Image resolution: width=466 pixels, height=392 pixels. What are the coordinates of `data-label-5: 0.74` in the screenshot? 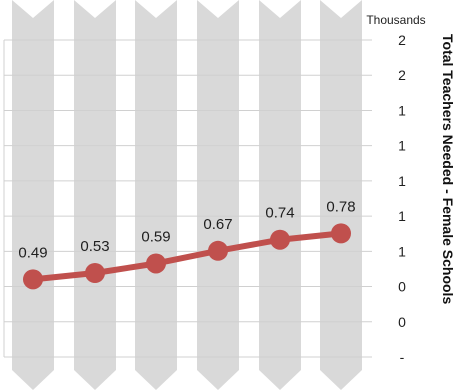 It's located at (279, 213).